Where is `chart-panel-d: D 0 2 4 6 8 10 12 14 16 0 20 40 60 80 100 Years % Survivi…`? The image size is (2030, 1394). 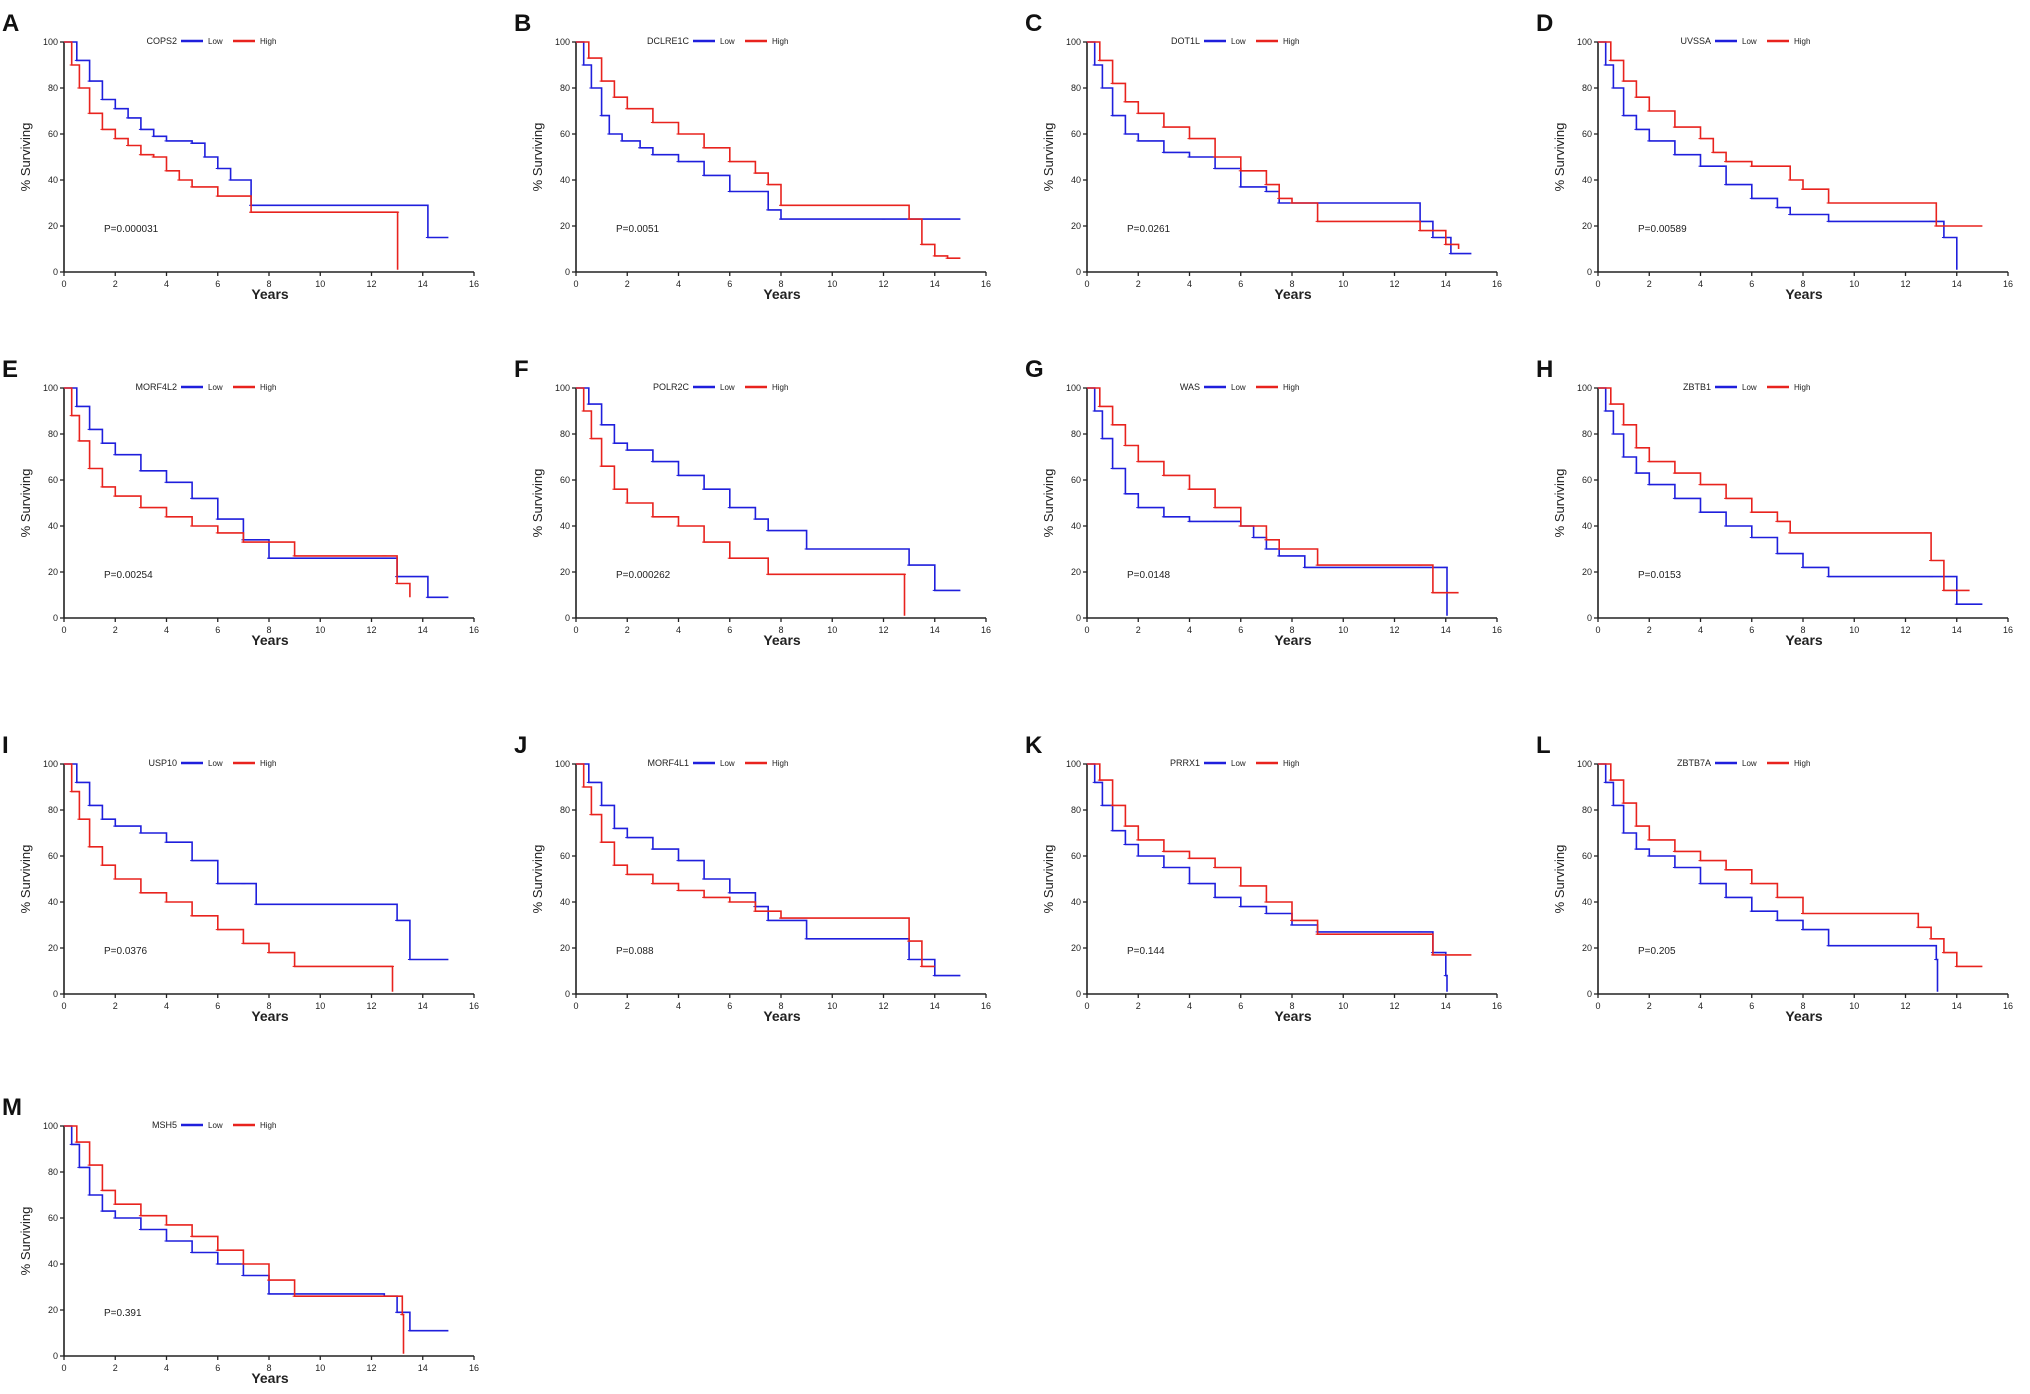 chart-panel-d: D 0 2 4 6 8 10 12 14 16 0 20 40 60 80 100 Years % Survivi… is located at coordinates (1774, 156).